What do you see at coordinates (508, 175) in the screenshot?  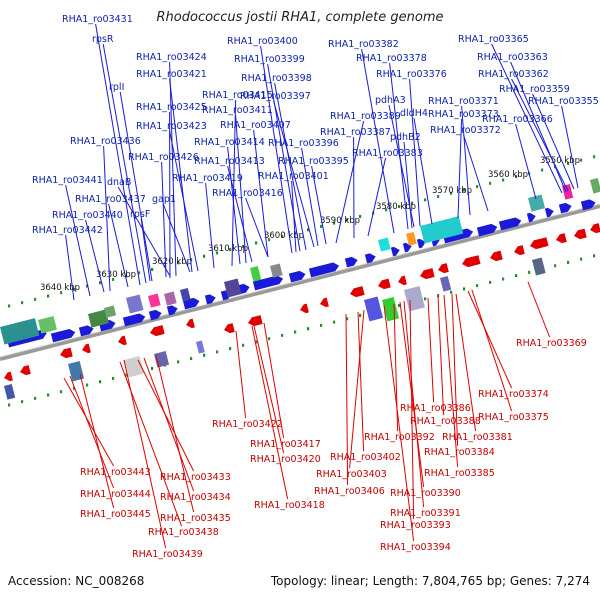 I see `scale-tick-label: 3560 kbp` at bounding box center [508, 175].